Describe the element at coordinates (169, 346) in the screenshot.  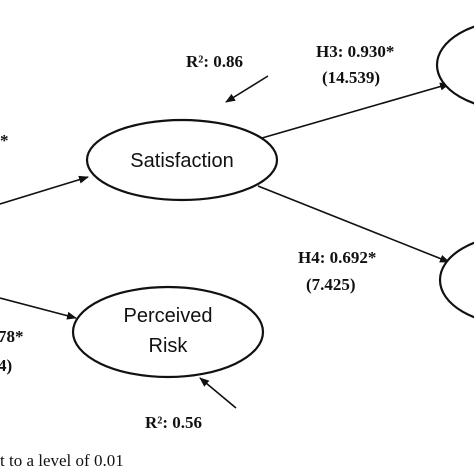
I see `node-label: Risk` at that location.